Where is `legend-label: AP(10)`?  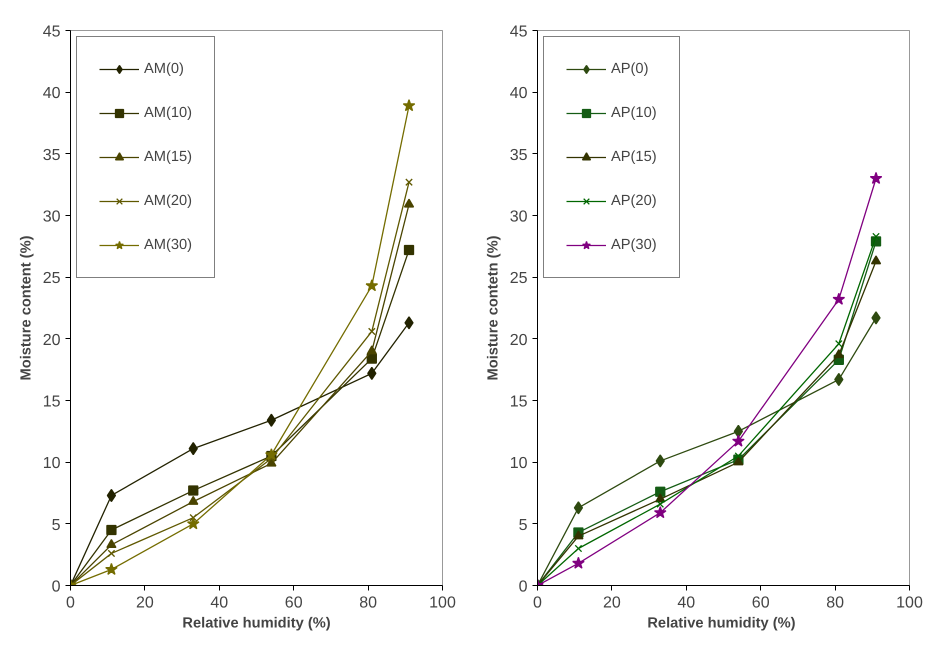
legend-label: AP(10) is located at coordinates (634, 113).